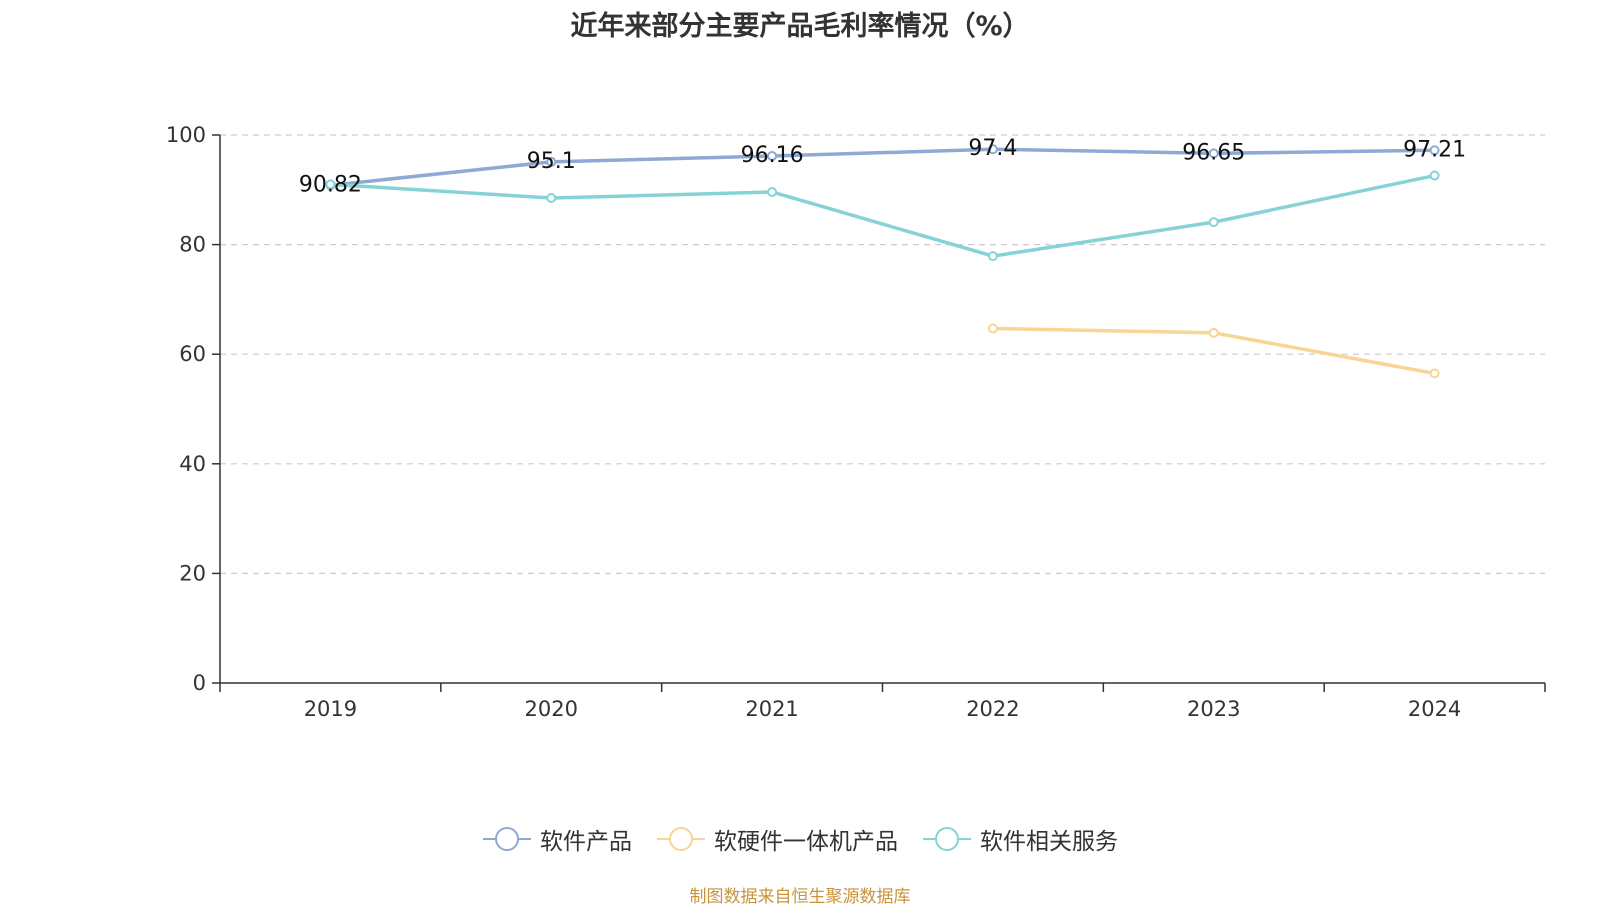  I want to click on point-1-2023, so click(1213, 332).